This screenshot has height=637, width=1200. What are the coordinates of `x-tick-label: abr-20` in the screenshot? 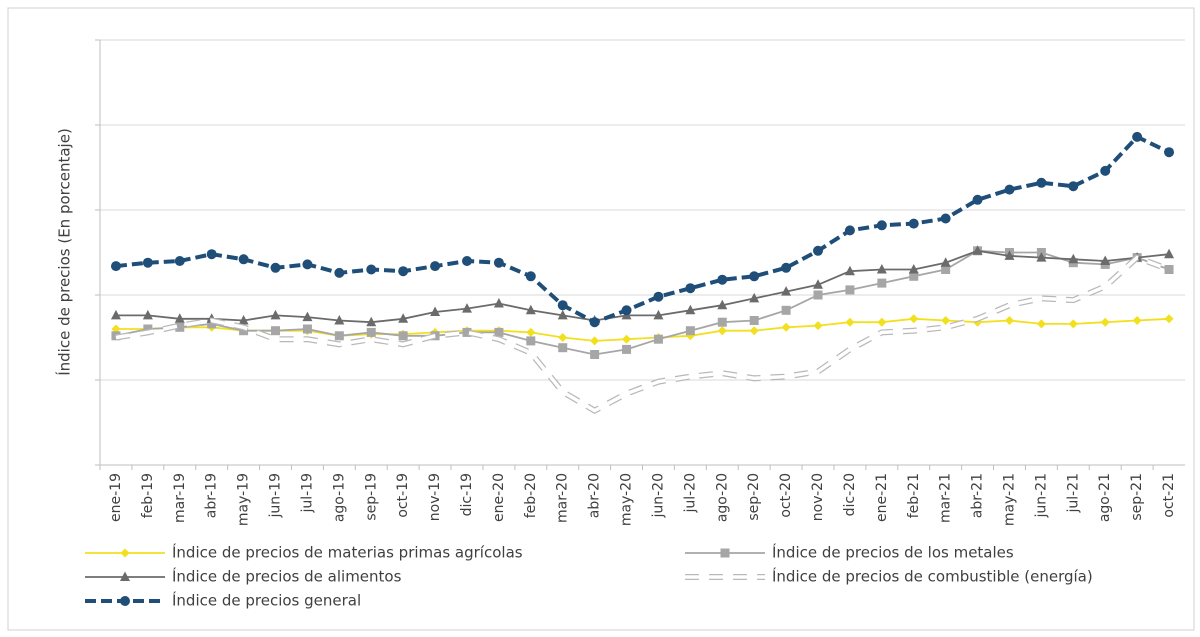 It's located at (595, 495).